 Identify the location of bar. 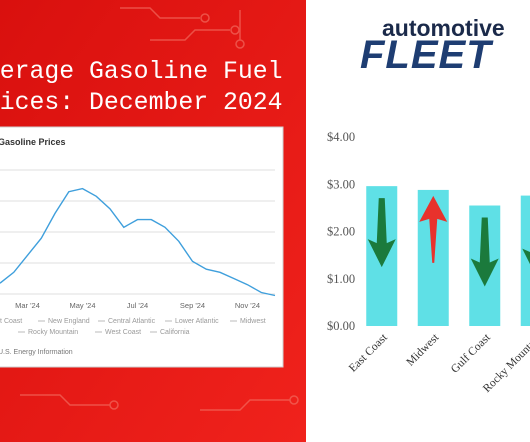
(525, 260).